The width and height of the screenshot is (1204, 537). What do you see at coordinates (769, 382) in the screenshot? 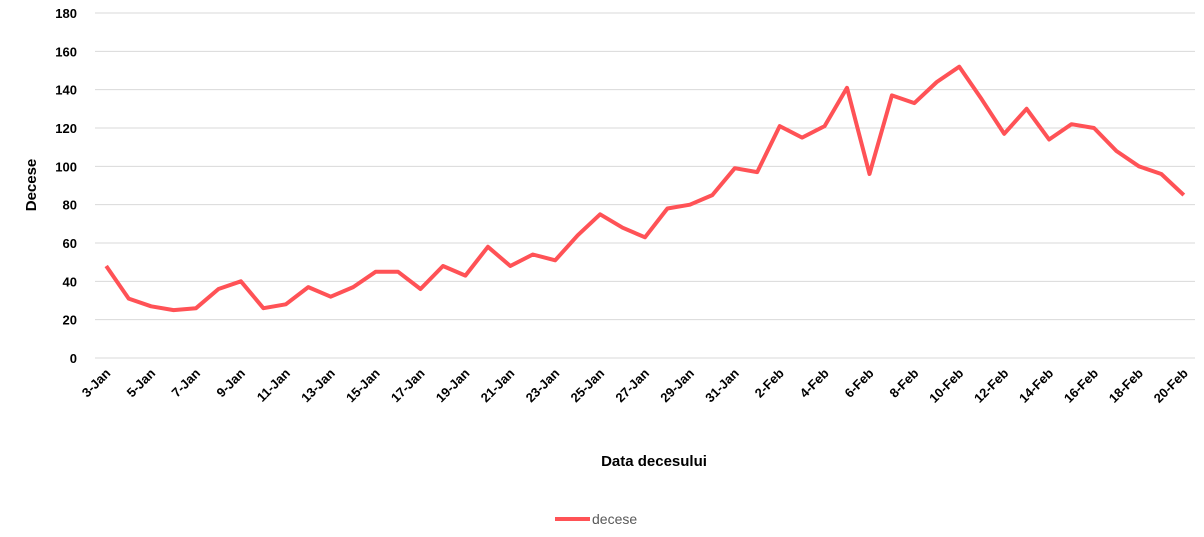
I see `x-tick-label: 2-Feb` at bounding box center [769, 382].